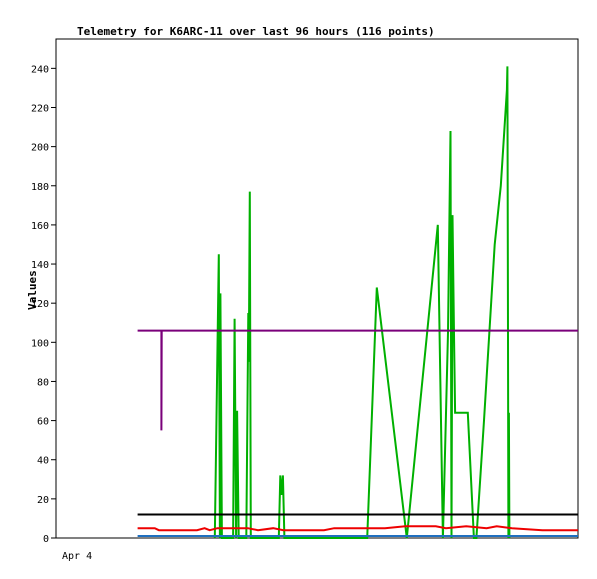  What do you see at coordinates (40, 304) in the screenshot?
I see `y-tick-label: 120` at bounding box center [40, 304].